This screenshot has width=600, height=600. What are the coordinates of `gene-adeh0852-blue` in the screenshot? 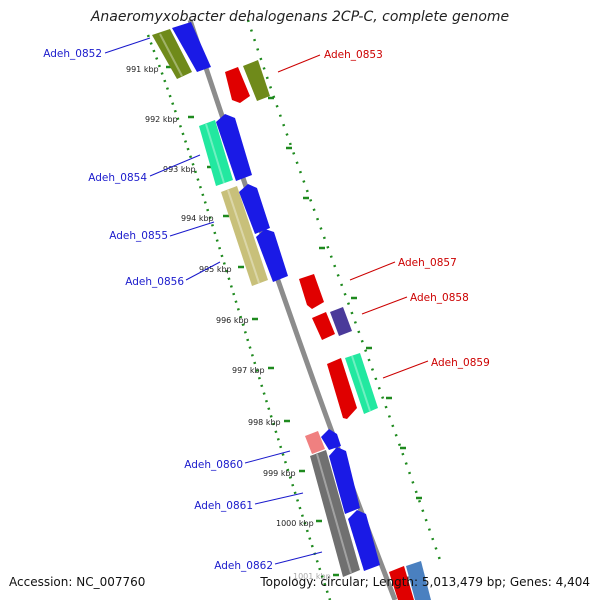 It's located at (191, 47).